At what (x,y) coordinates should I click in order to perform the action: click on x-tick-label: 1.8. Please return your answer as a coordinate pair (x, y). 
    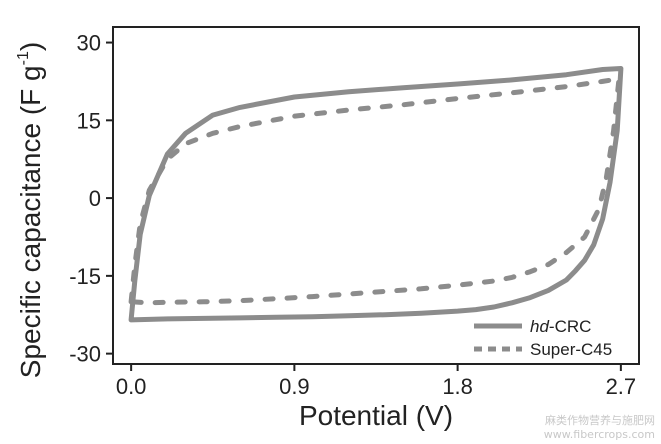
    Looking at the image, I should click on (457, 386).